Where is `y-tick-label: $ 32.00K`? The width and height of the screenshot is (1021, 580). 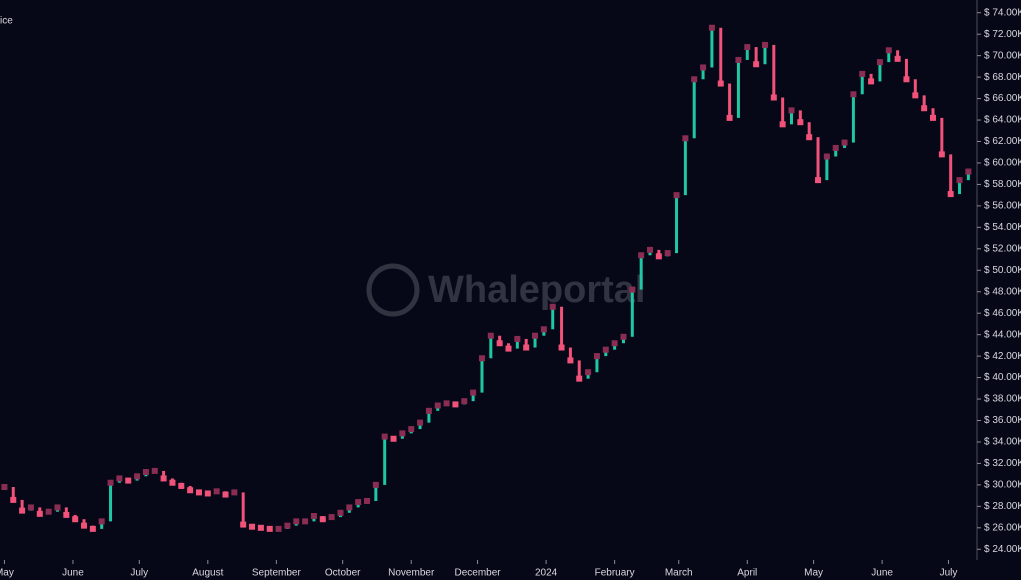 y-tick-label: $ 32.00K is located at coordinates (1002, 463).